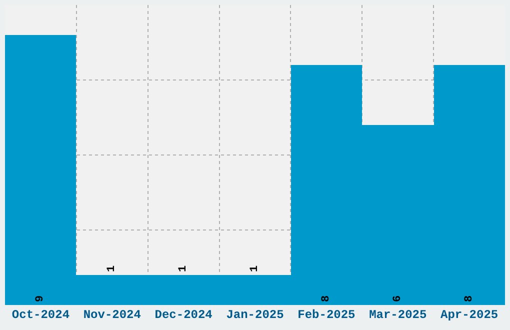  I want to click on x-tick-label: Feb-2025, so click(327, 315).